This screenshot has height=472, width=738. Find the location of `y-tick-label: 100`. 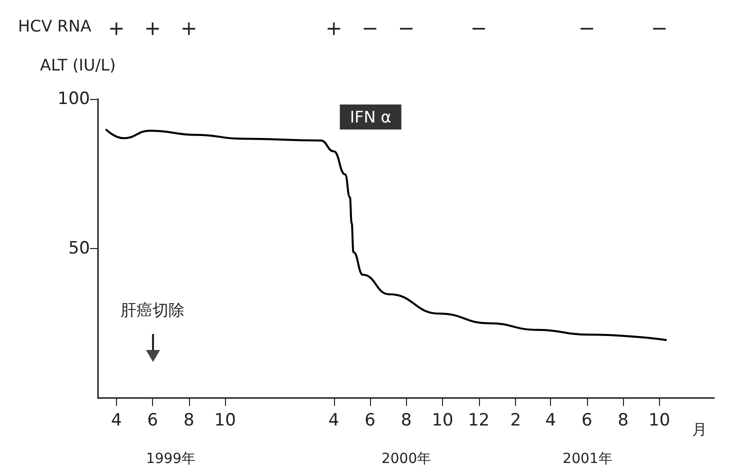

y-tick-label: 100 is located at coordinates (74, 99).